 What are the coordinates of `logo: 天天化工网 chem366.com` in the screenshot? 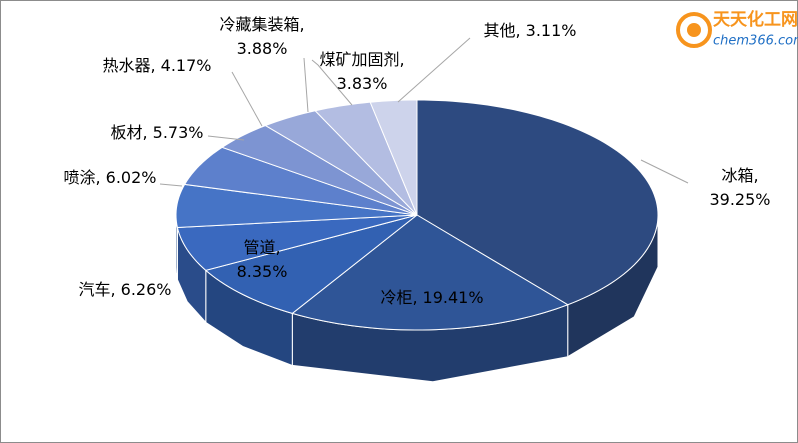 It's located at (737, 29).